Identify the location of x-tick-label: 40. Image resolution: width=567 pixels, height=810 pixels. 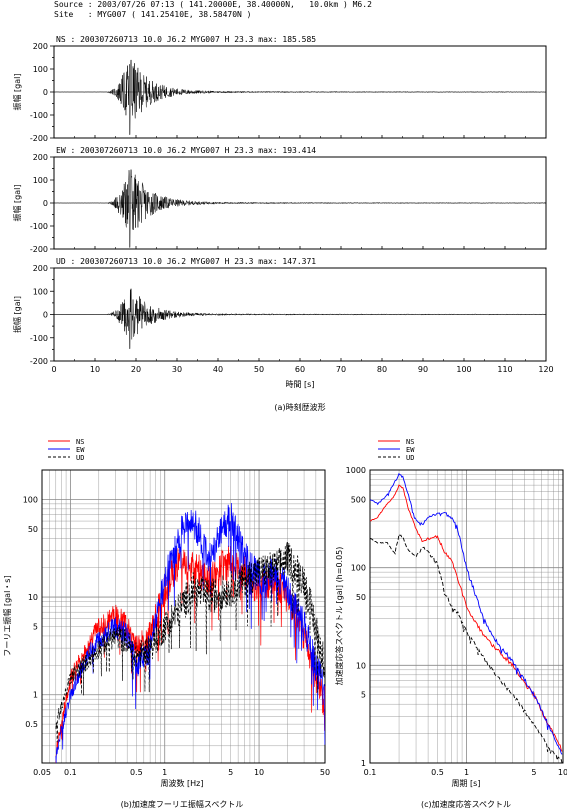
(218, 369).